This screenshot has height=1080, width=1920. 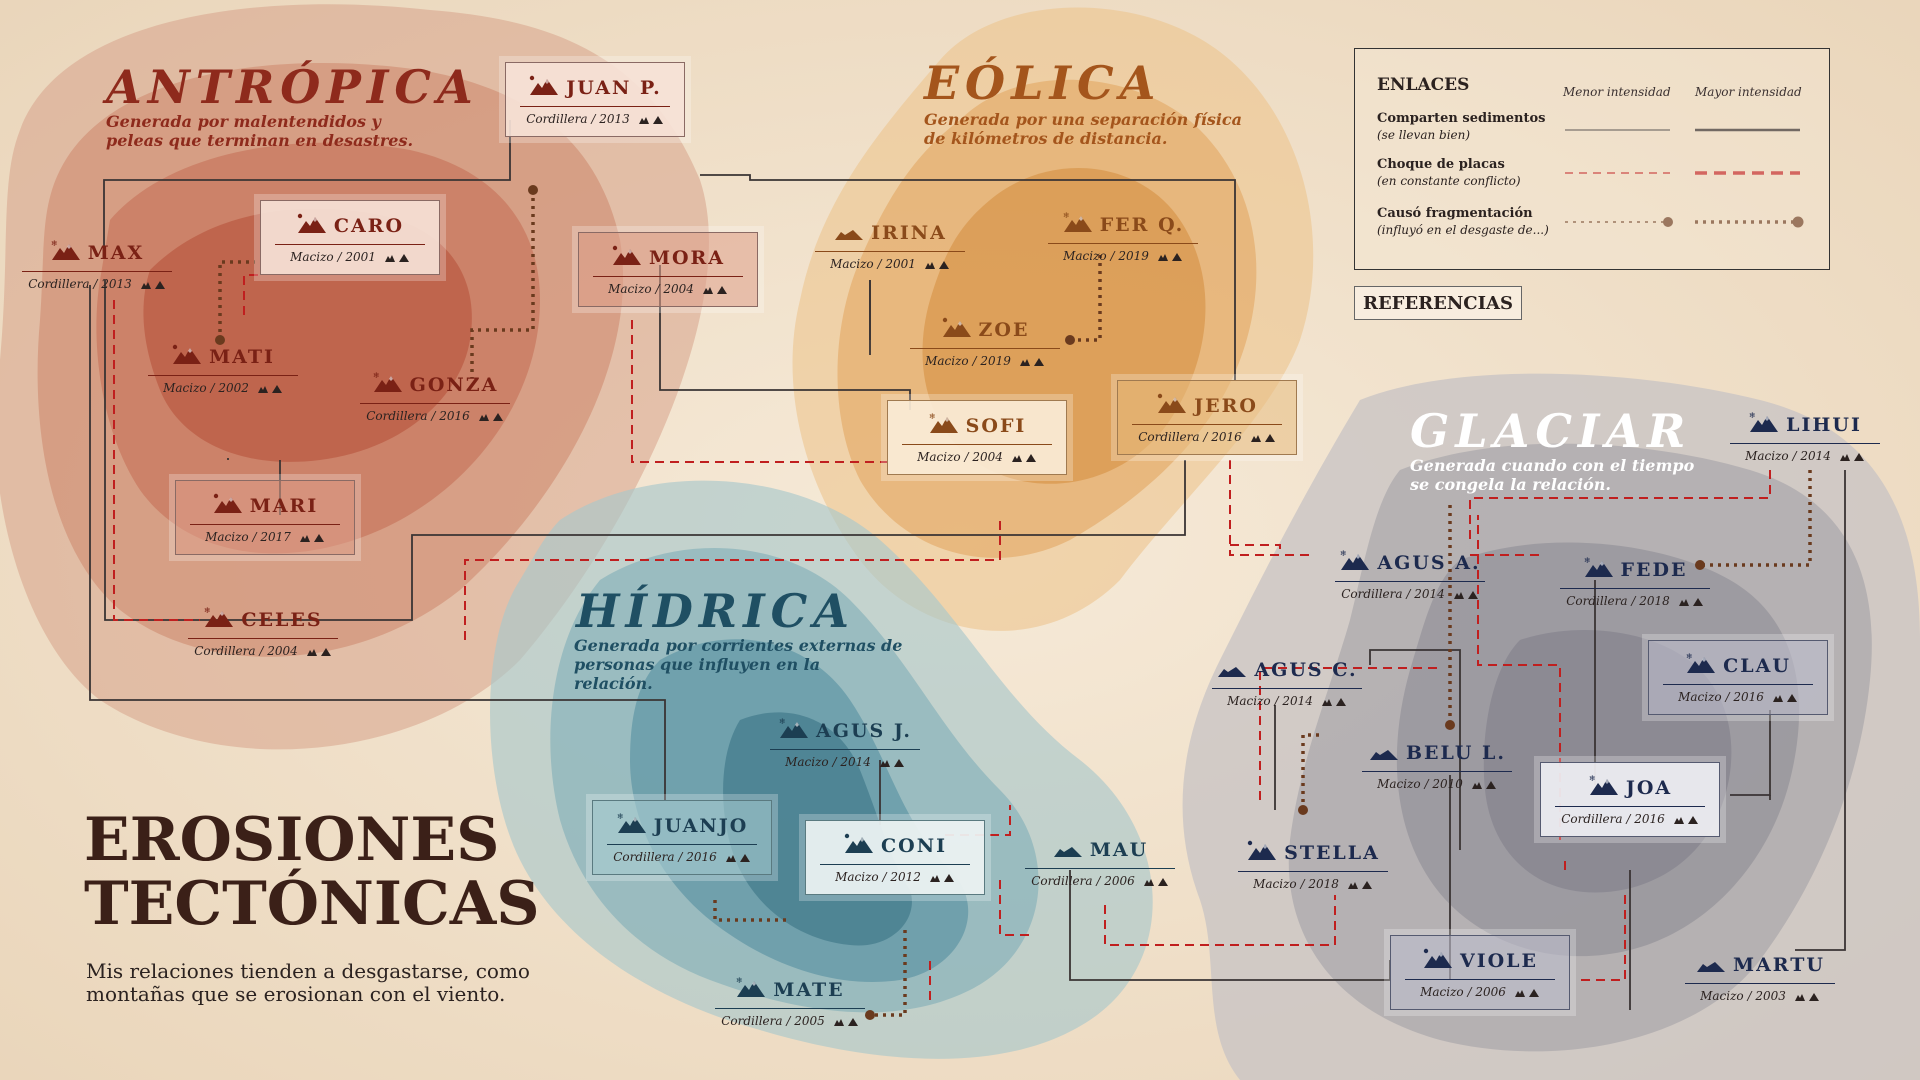 I want to click on person-meta-row: Macizo / 2012, so click(x=895, y=874).